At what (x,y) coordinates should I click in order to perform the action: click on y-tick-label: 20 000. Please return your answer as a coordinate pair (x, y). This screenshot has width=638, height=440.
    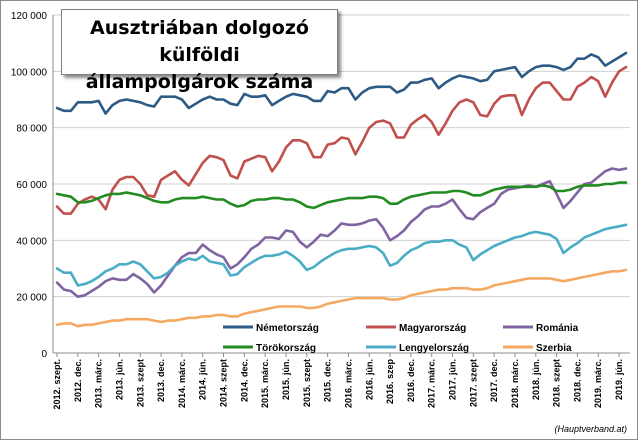
    Looking at the image, I should click on (31, 298).